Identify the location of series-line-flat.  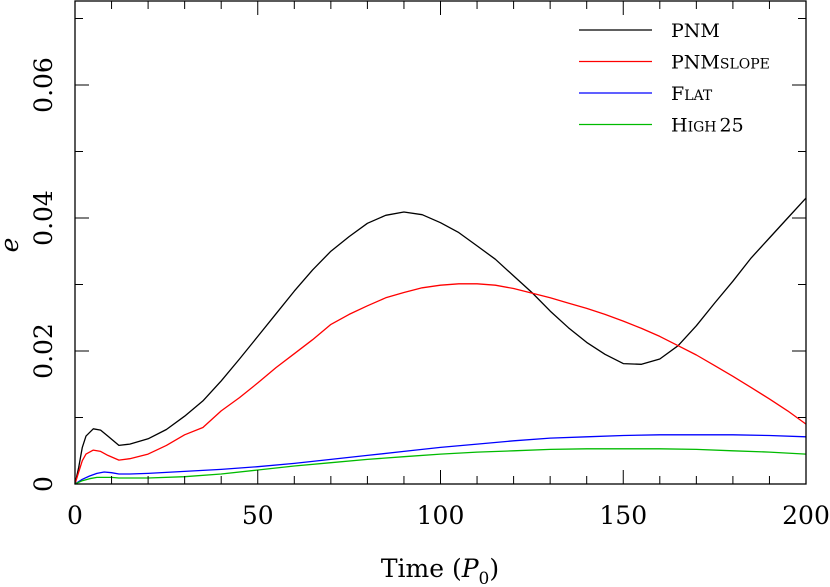
(440, 459).